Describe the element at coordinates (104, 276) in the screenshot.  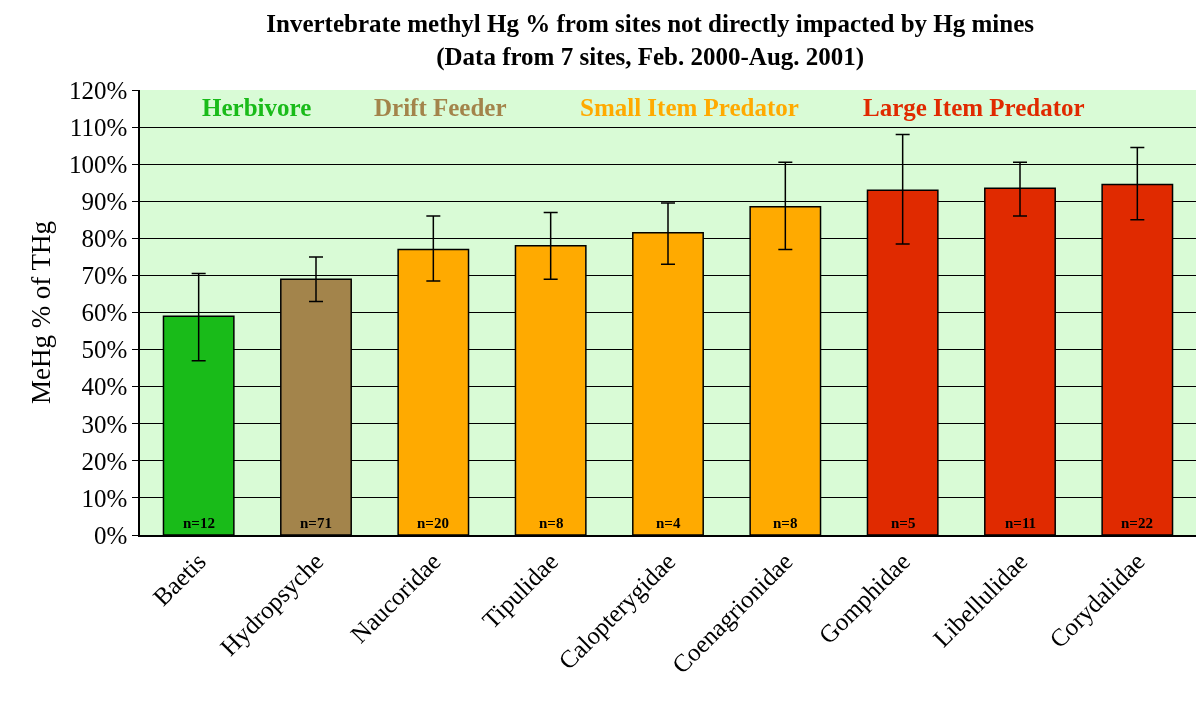
I see `y-tick-label: 70%` at that location.